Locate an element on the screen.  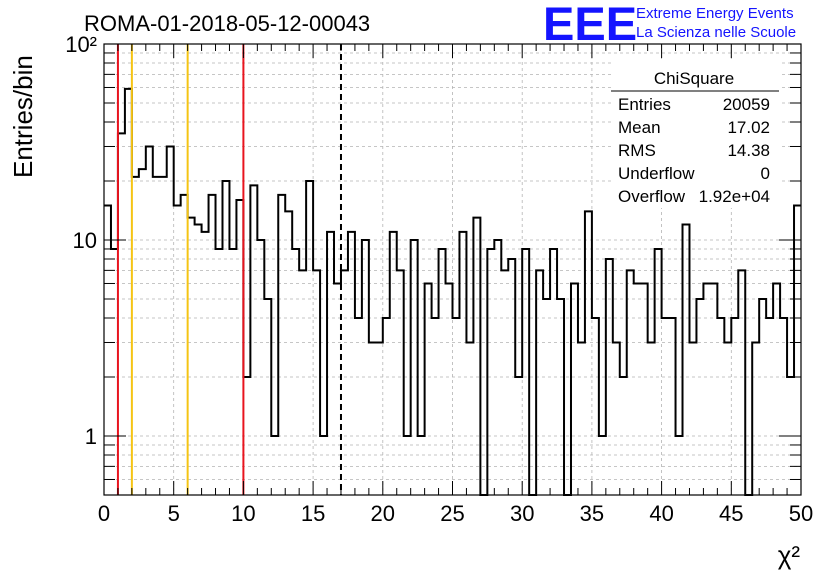
x-tick-label: 0 is located at coordinates (104, 513).